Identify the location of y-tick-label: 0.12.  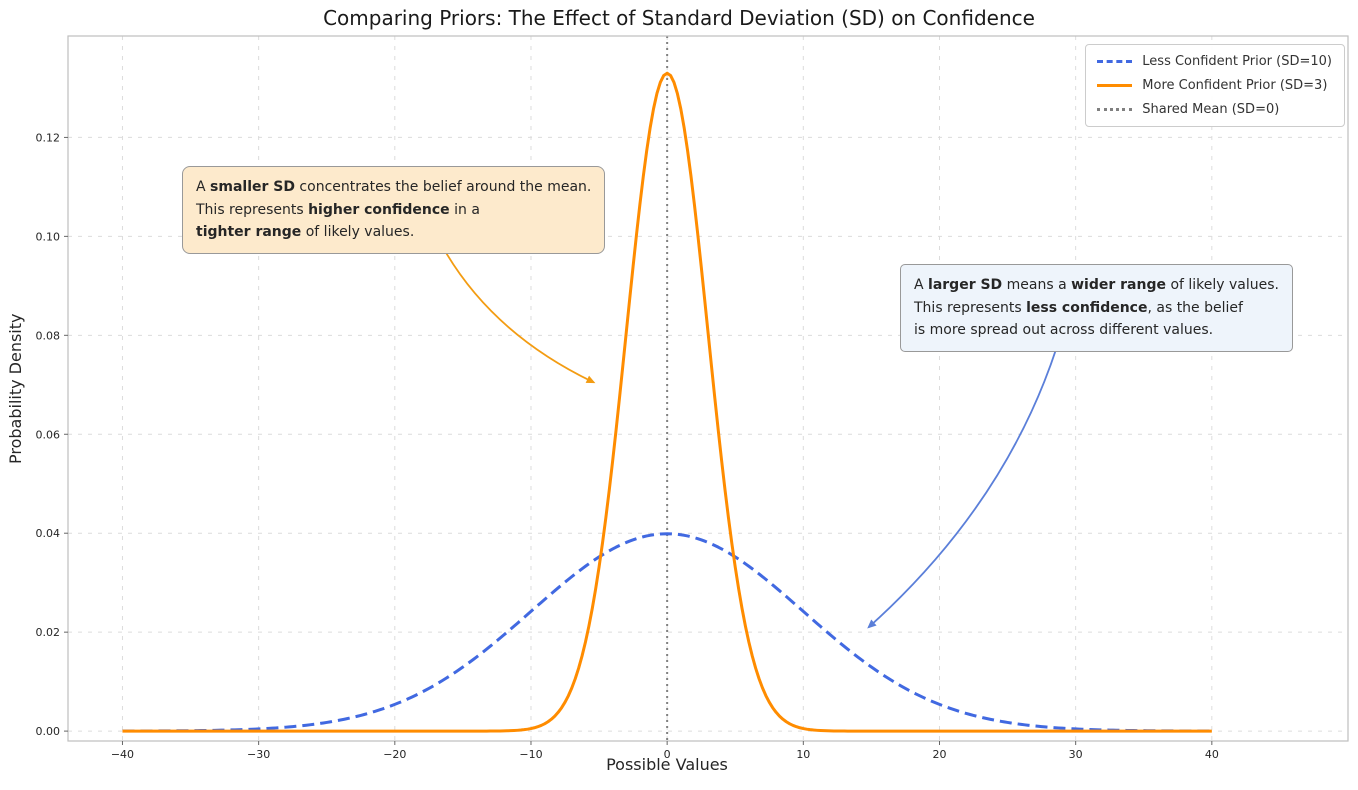
(48, 137).